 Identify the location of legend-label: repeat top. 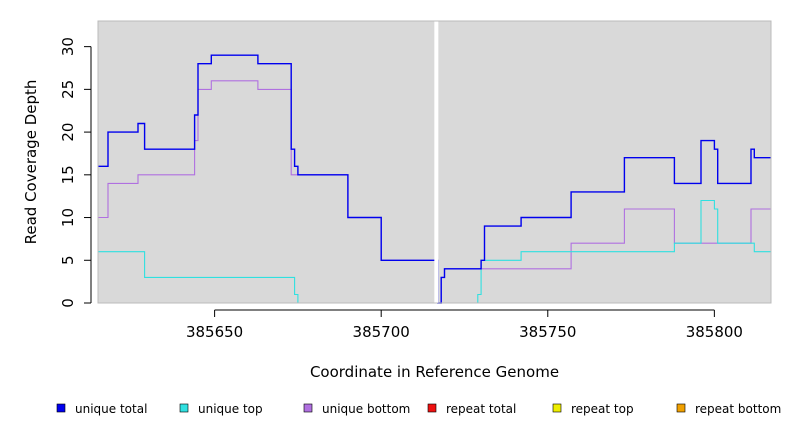
(602, 409).